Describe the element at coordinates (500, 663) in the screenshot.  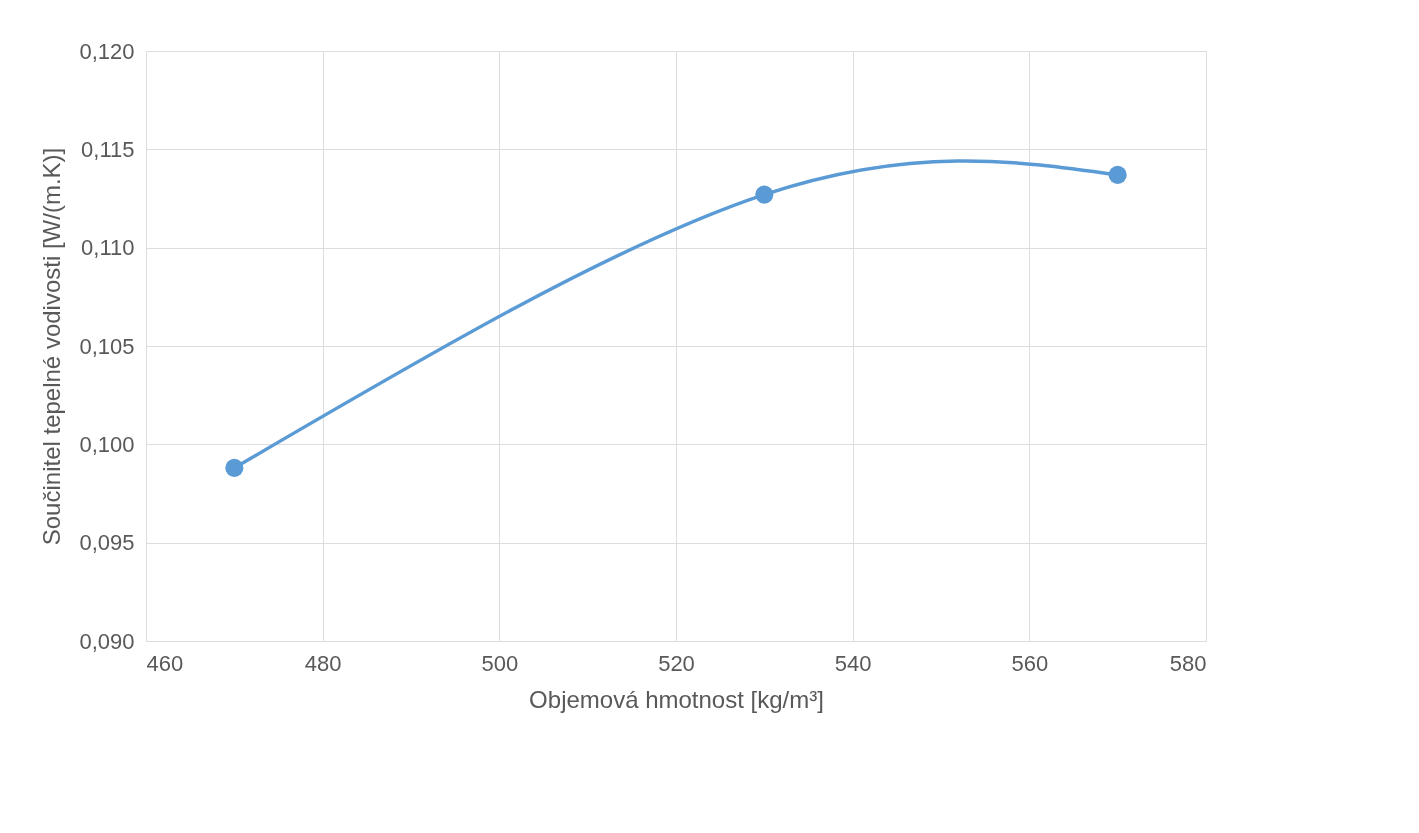
I see `x-tick-label: 500` at that location.